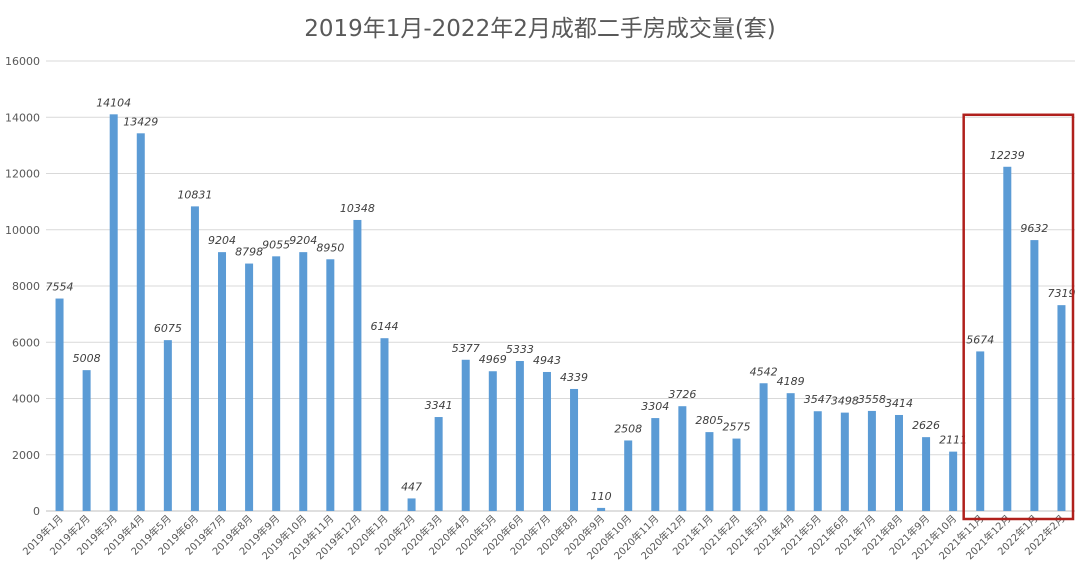 This screenshot has width=1080, height=581. I want to click on data-label: 3558, so click(872, 399).